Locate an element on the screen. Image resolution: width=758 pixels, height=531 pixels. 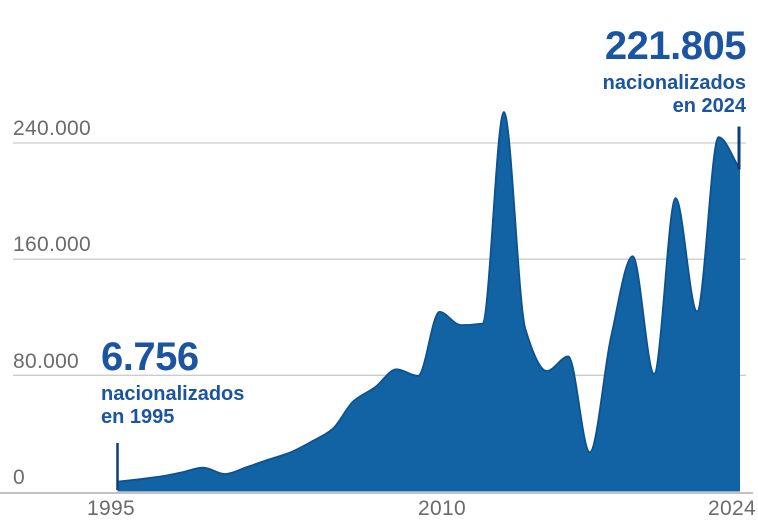
annotation-2024: 221.805 nacionalizados en 2024 is located at coordinates (674, 71).